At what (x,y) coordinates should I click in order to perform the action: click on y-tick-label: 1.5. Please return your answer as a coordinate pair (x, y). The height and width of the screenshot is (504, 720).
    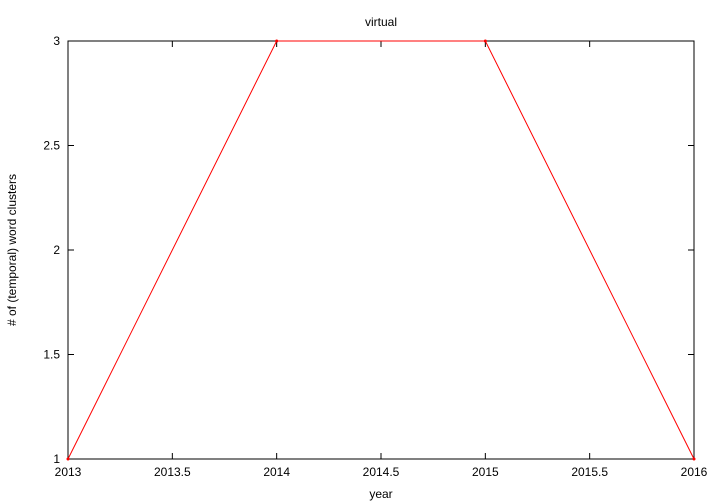
    Looking at the image, I should click on (51, 355).